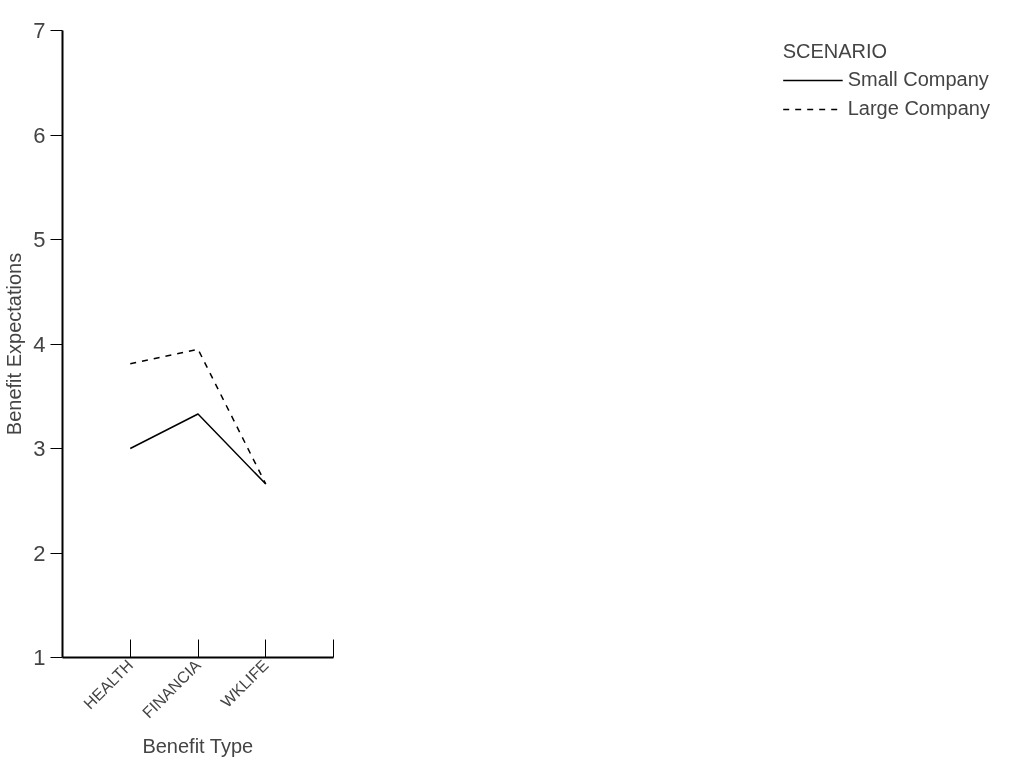 Image resolution: width=1011 pixels, height=774 pixels. What do you see at coordinates (39, 657) in the screenshot?
I see `y-tick-label: 1` at bounding box center [39, 657].